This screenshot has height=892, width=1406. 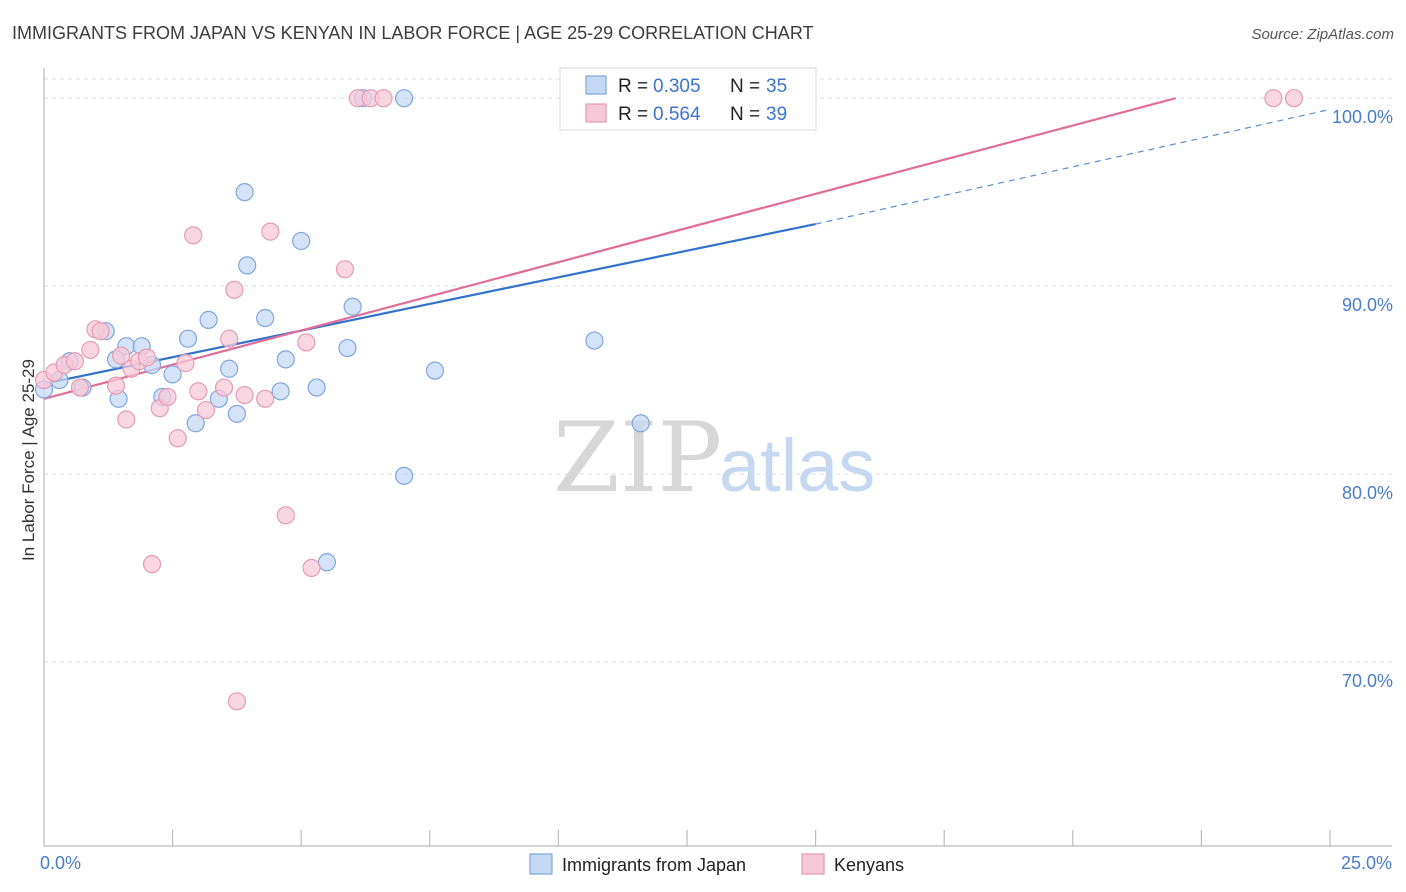 I want to click on series-legend: Immigrants from Japan Kenyans, so click(x=716, y=864).